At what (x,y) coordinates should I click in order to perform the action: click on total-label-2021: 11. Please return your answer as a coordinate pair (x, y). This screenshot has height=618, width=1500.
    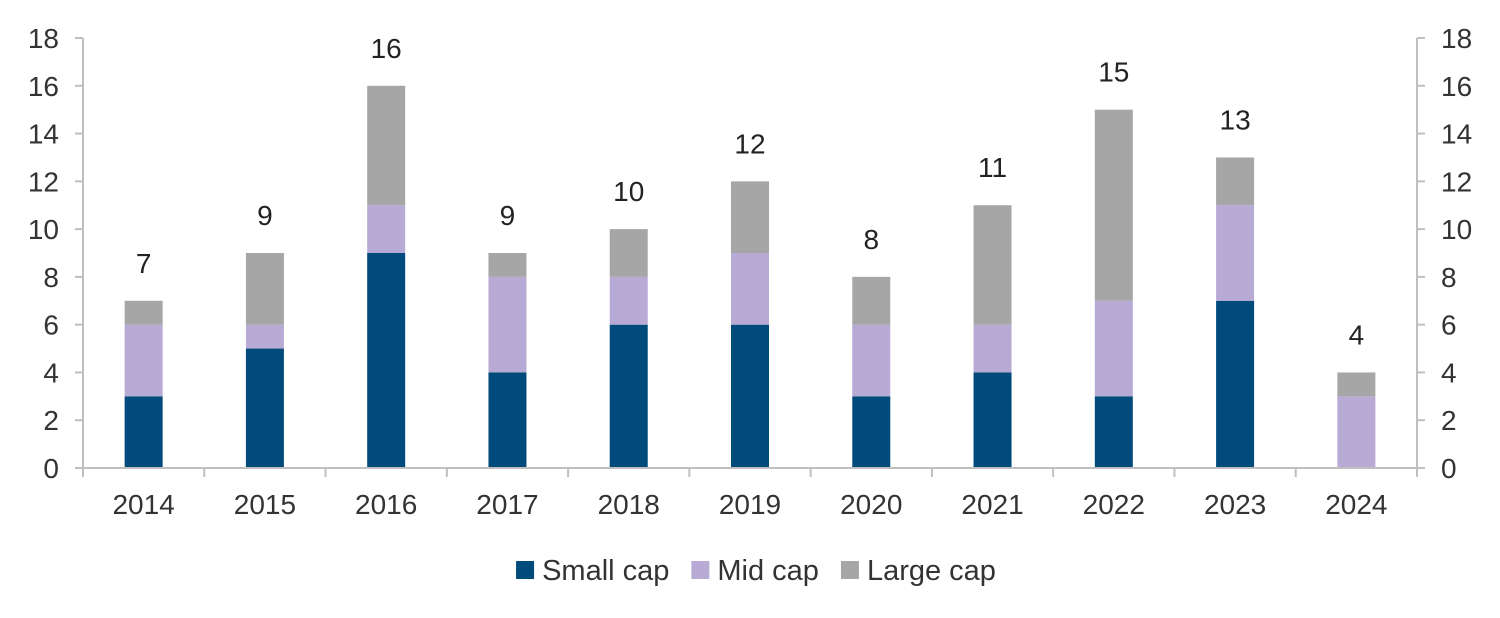
    Looking at the image, I should click on (992, 167).